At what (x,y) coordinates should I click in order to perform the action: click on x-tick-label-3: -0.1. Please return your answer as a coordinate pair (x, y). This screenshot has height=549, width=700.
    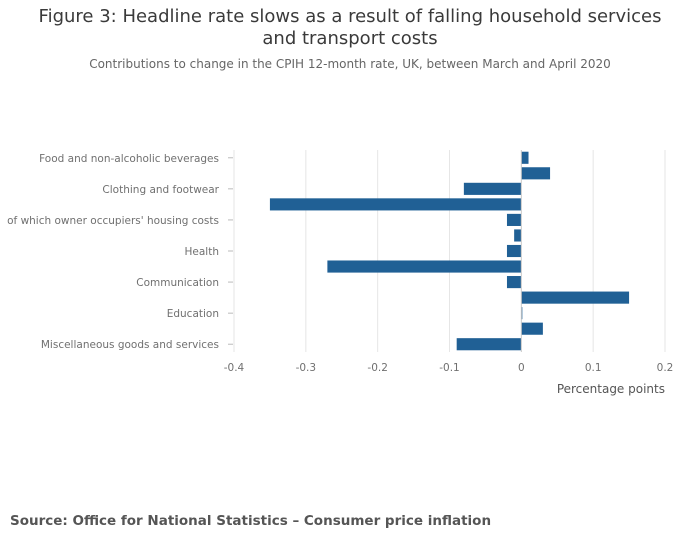
    Looking at the image, I should click on (449, 368).